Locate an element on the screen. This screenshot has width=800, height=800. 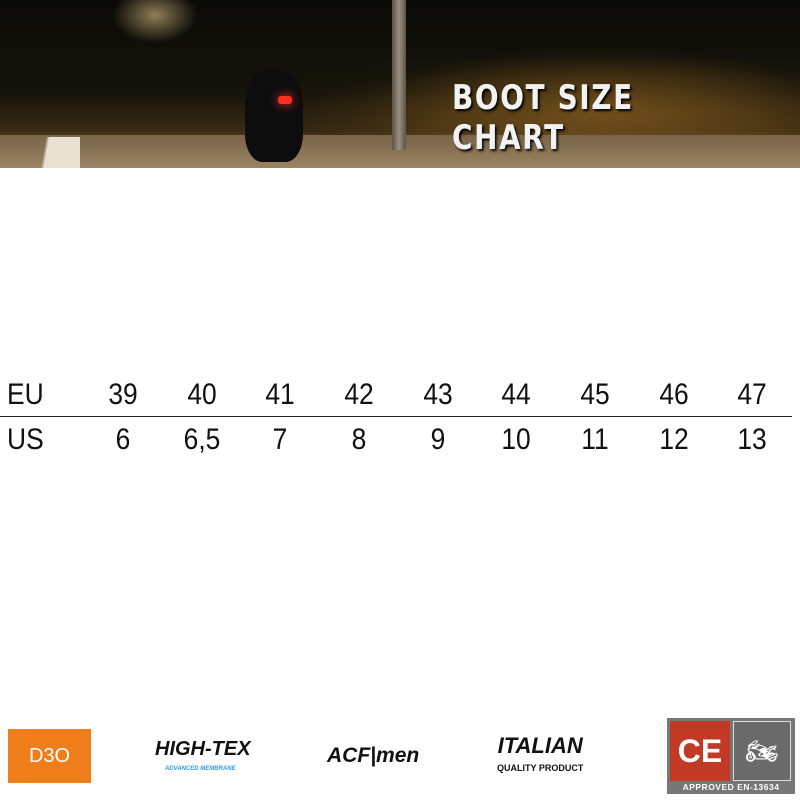
size-row-eu: EU 39 40 41 42 43 44 45 46 47 is located at coordinates (400, 398).